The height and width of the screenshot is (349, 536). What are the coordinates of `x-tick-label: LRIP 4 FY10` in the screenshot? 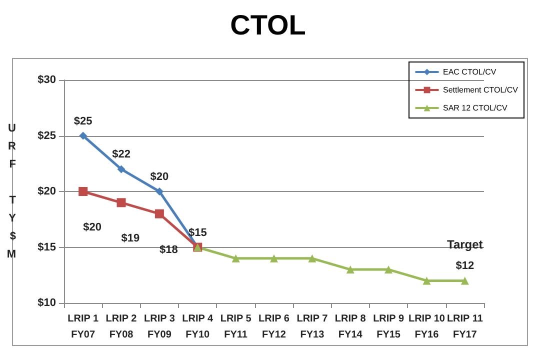 It's located at (198, 327).